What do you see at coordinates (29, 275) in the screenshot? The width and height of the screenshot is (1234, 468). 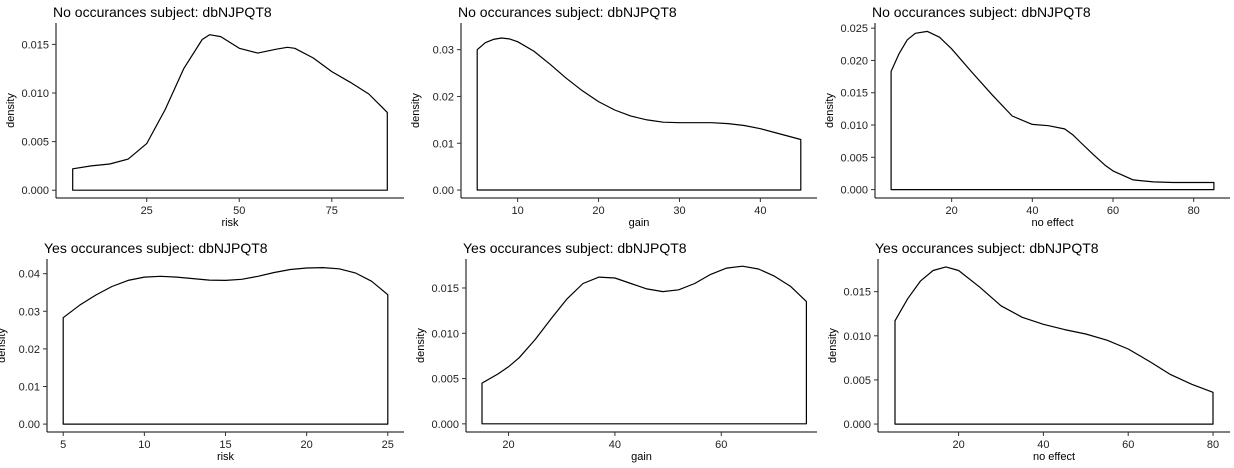 I see `y-tick-label: 0.04` at bounding box center [29, 275].